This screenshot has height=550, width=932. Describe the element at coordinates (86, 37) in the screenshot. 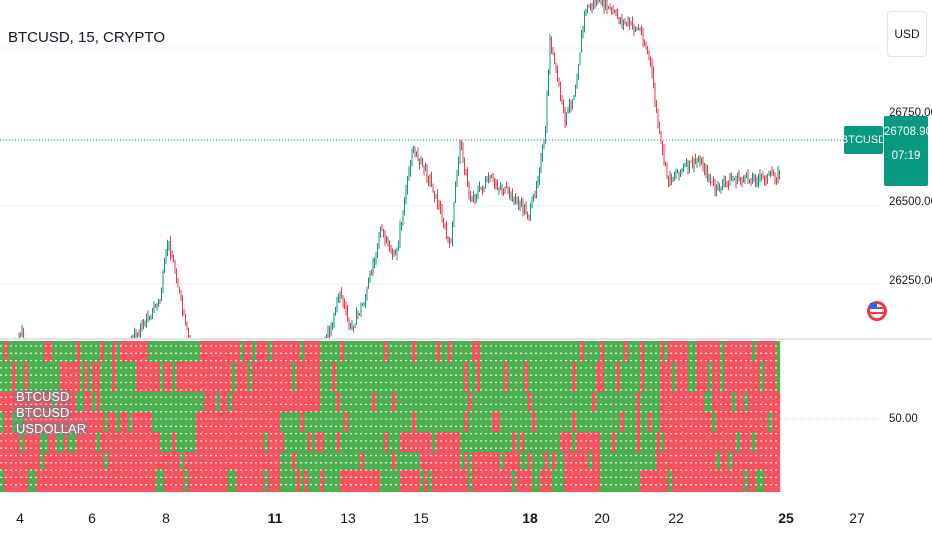

I see `symbol-title: BTCUSD, 15, CRYPTO` at that location.